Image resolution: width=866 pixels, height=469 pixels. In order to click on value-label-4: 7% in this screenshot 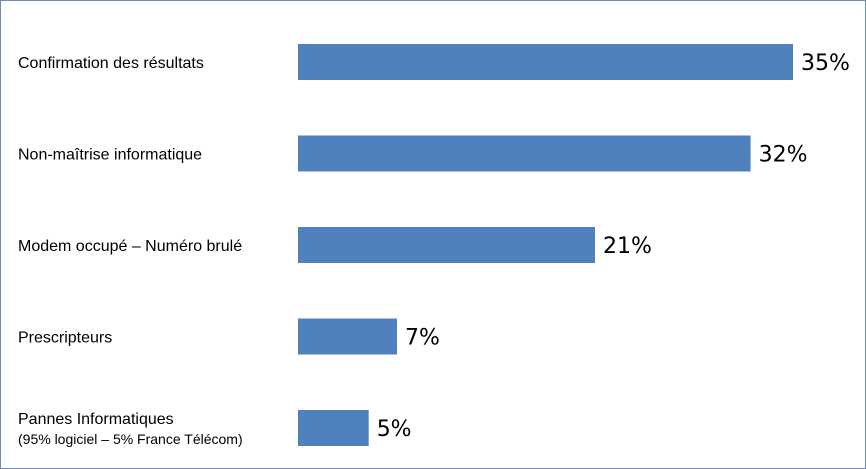, I will do `click(422, 338)`.